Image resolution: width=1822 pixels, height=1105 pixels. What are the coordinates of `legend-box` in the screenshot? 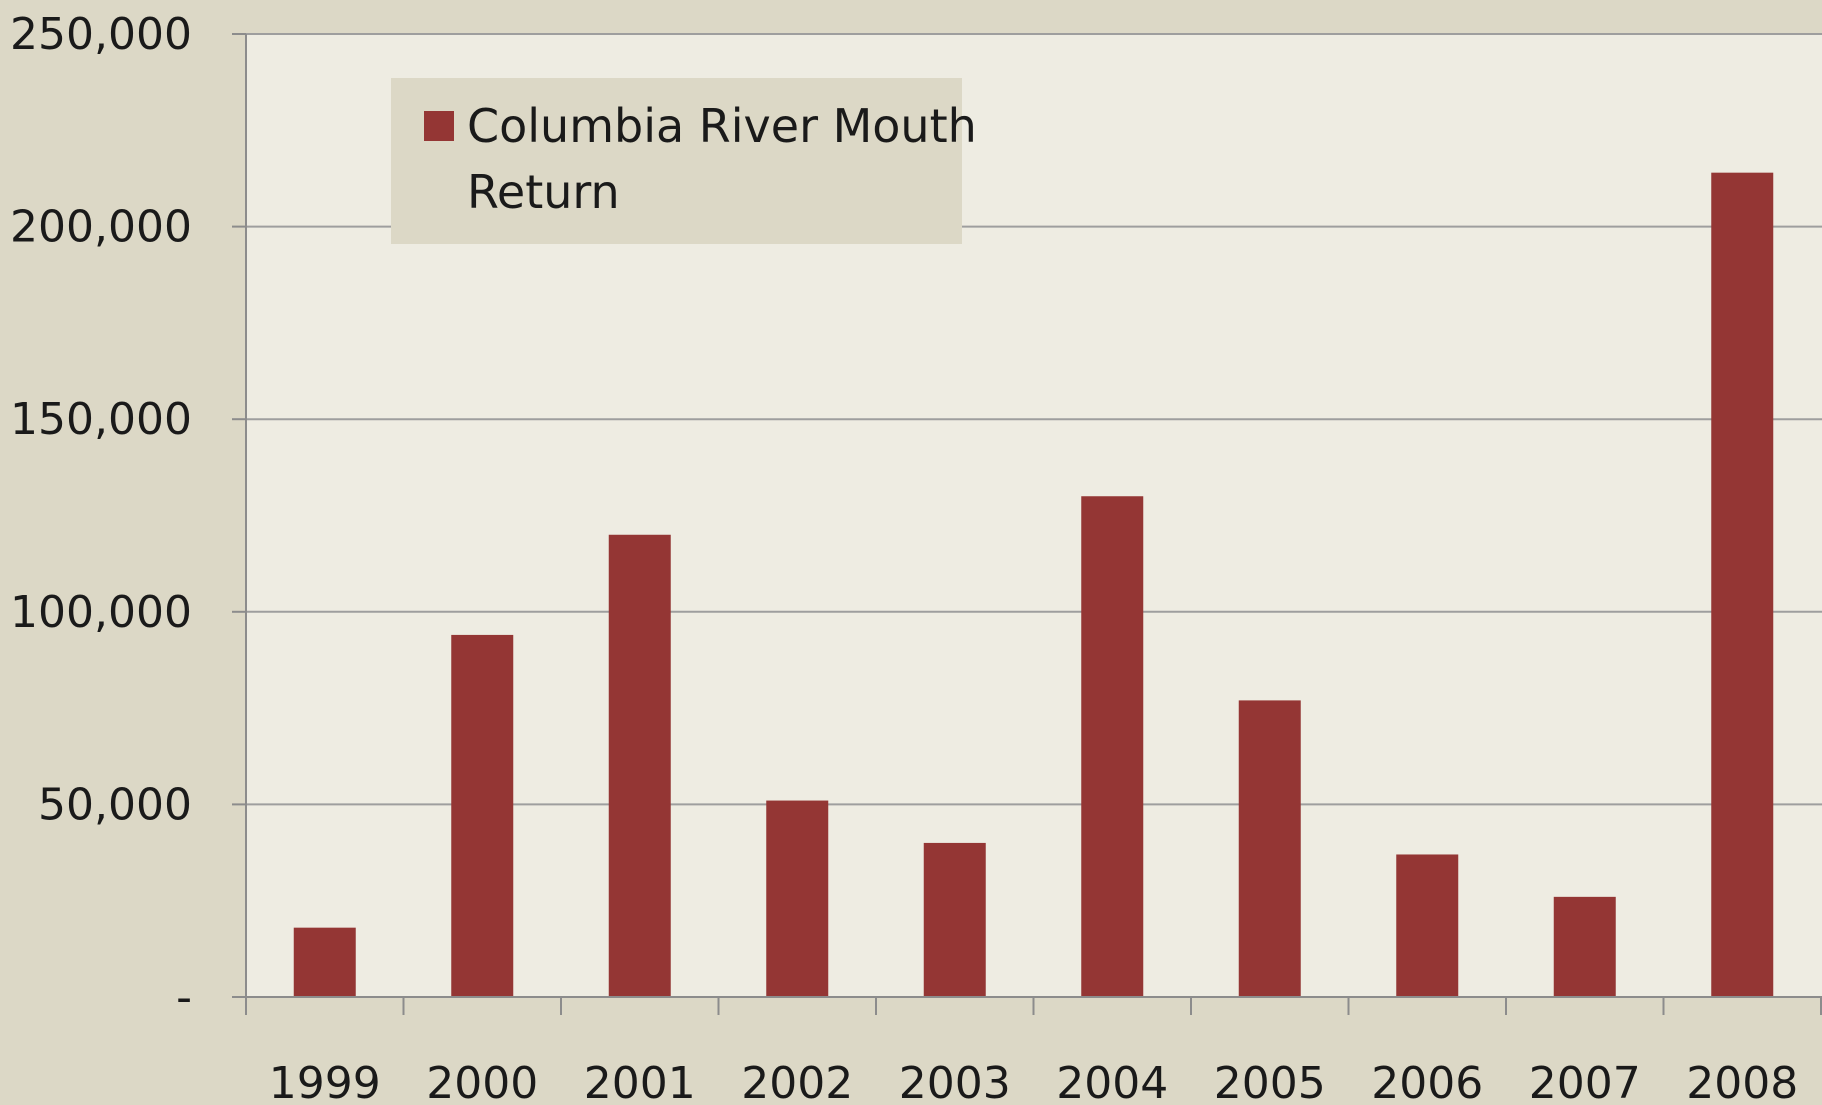 It's located at (676, 161).